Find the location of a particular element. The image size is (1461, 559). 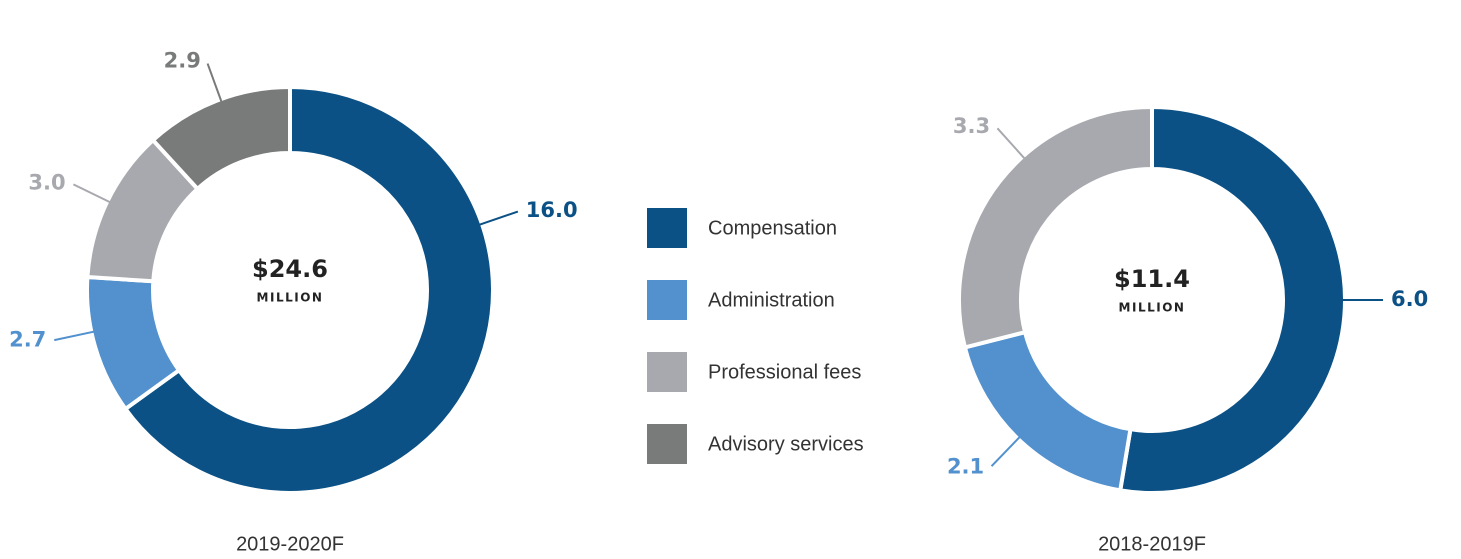

legend-label: Professional fees is located at coordinates (784, 372).